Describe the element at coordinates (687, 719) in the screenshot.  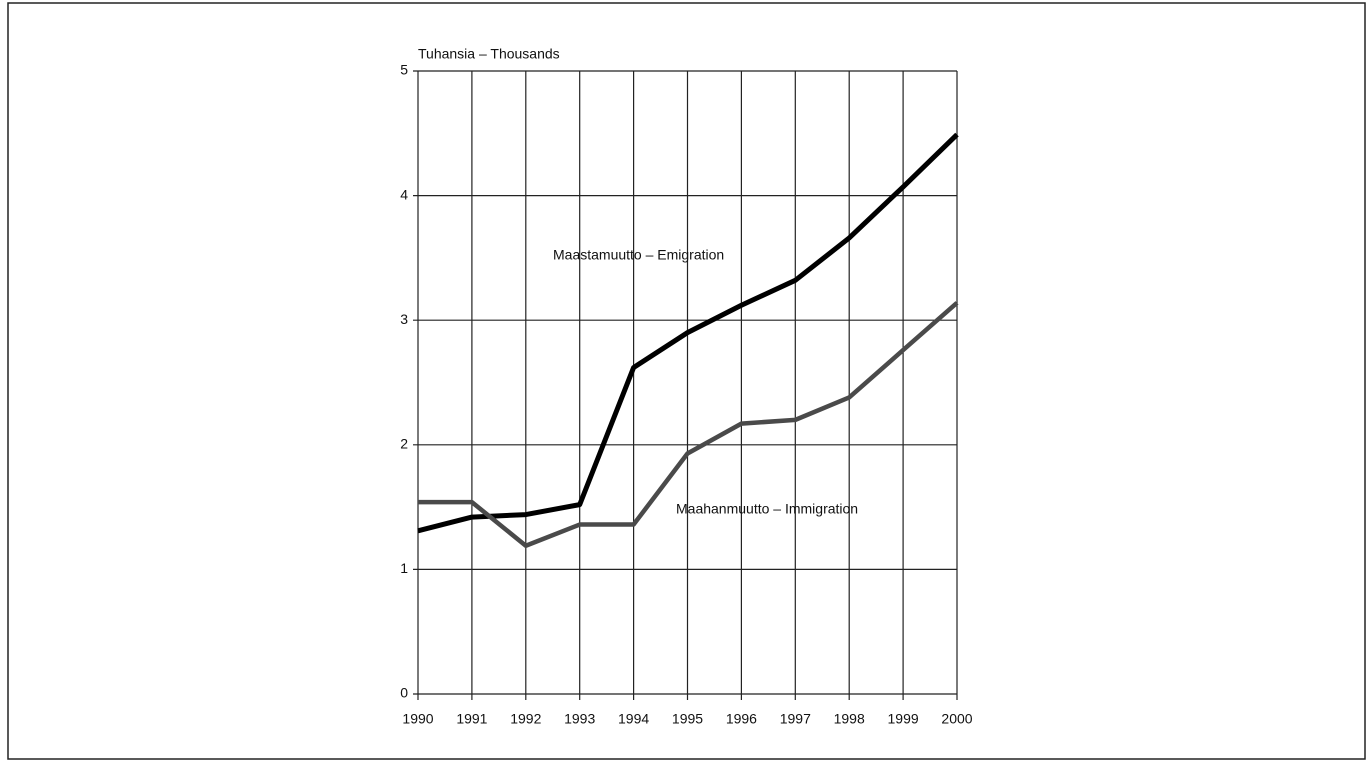
I see `x-tick-label: 1995` at that location.